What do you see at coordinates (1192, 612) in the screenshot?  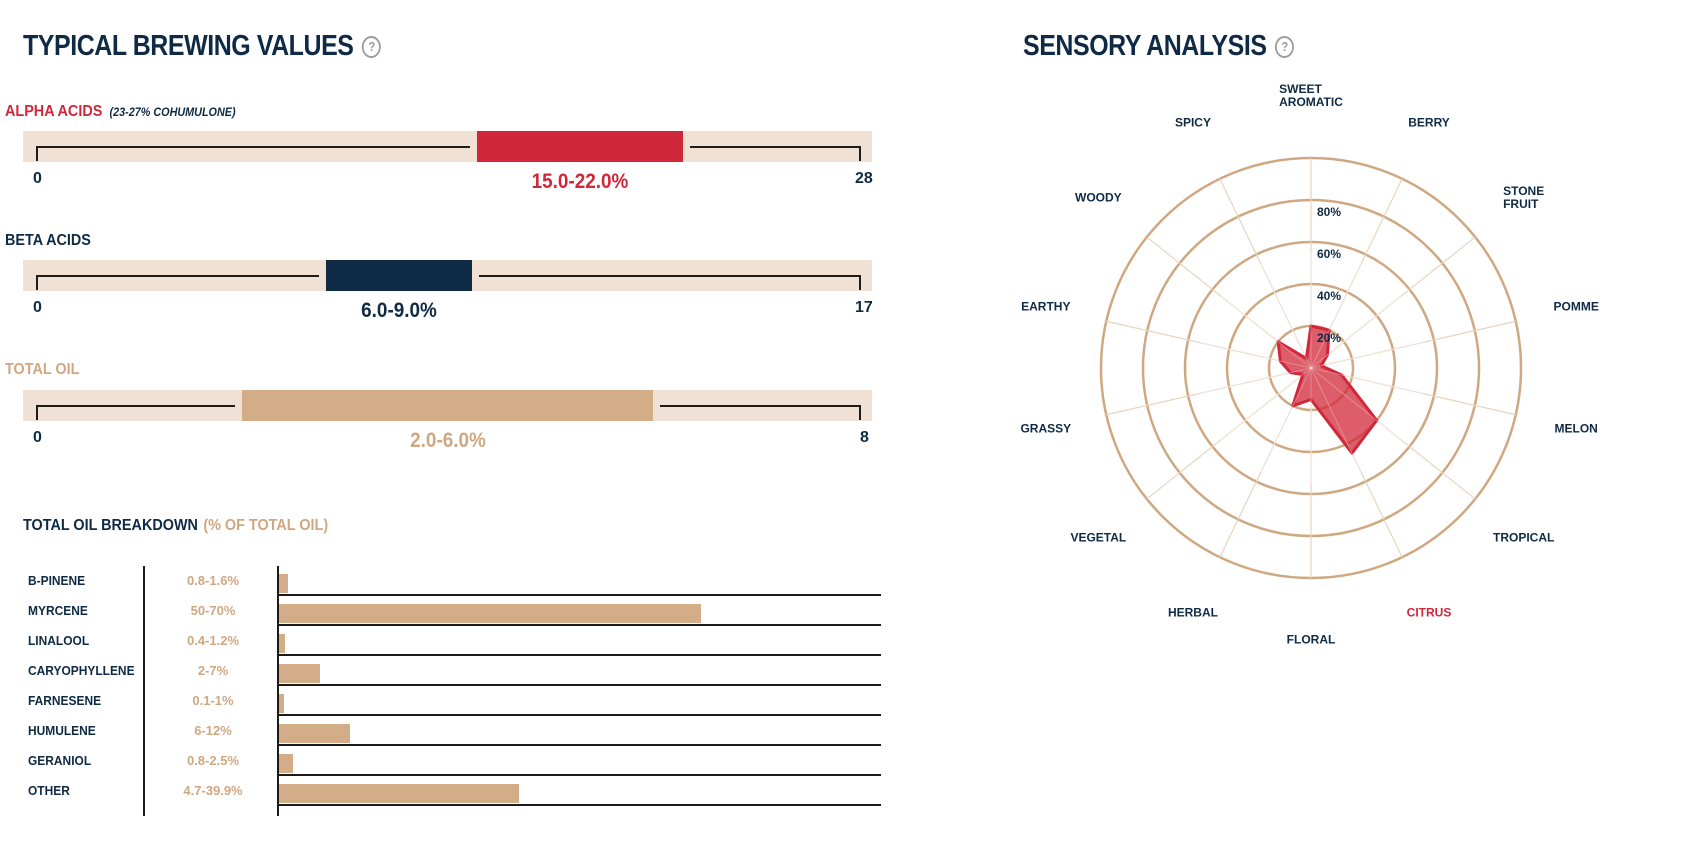 I see `radar-category-label: HERBAL` at bounding box center [1192, 612].